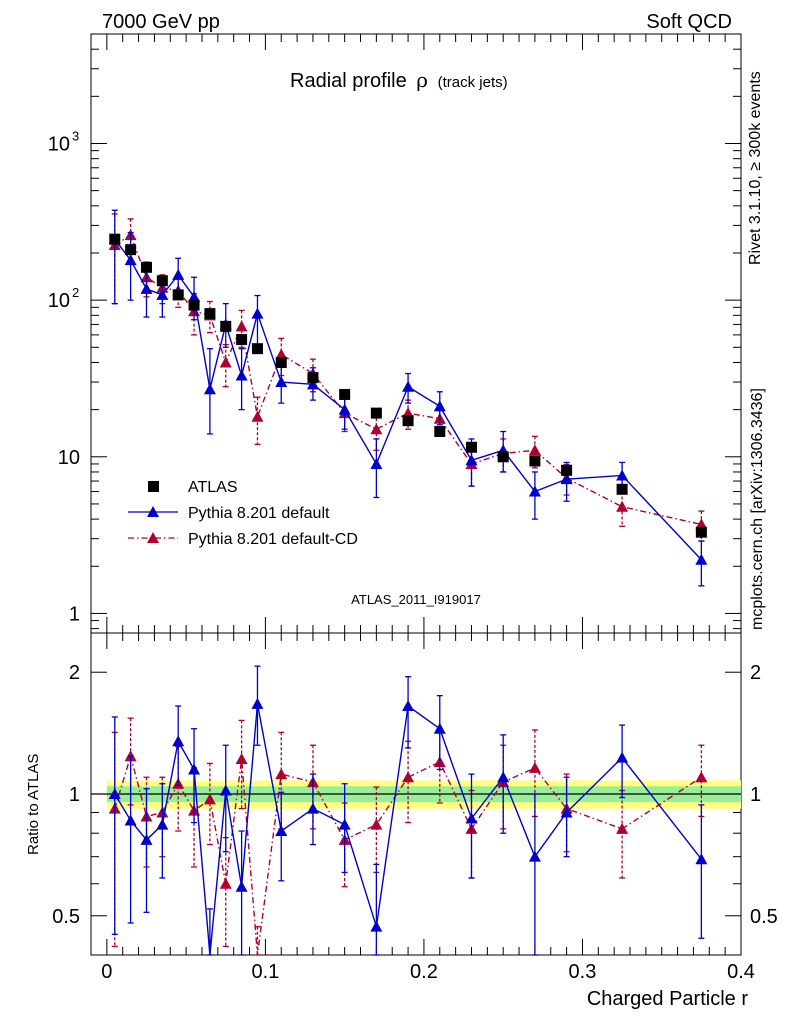 The width and height of the screenshot is (786, 1024). What do you see at coordinates (583, 972) in the screenshot?
I see `x-tick-label: 0.3` at bounding box center [583, 972].